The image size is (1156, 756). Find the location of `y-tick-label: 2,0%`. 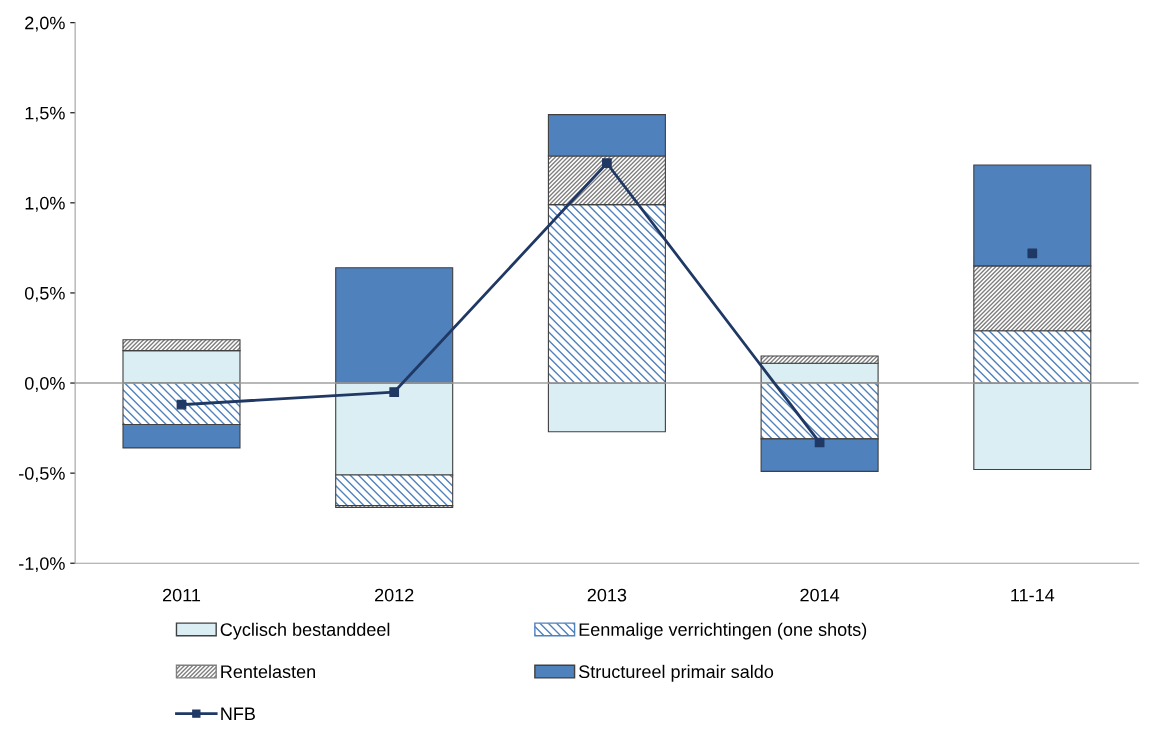

y-tick-label: 2,0% is located at coordinates (45, 24).